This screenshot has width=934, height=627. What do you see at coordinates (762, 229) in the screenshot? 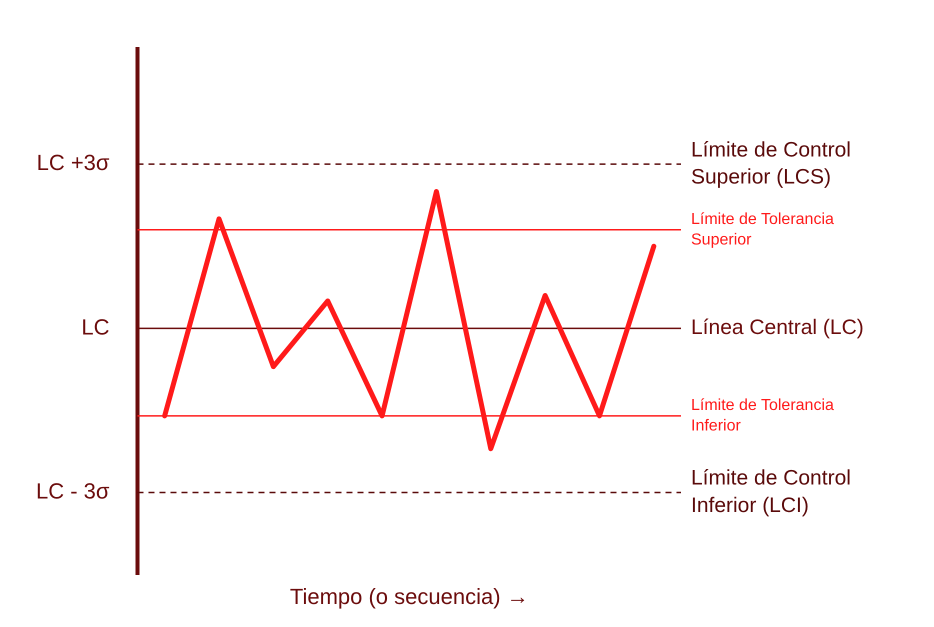
I see `ref-line-label: Límite de Tolerancia Superior` at bounding box center [762, 229].